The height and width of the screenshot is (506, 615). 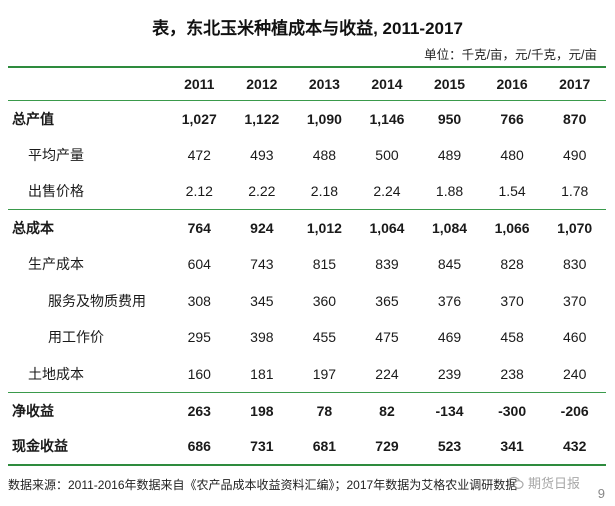 What do you see at coordinates (97, 300) in the screenshot?
I see `row-label: 服务及物质费用` at bounding box center [97, 300].